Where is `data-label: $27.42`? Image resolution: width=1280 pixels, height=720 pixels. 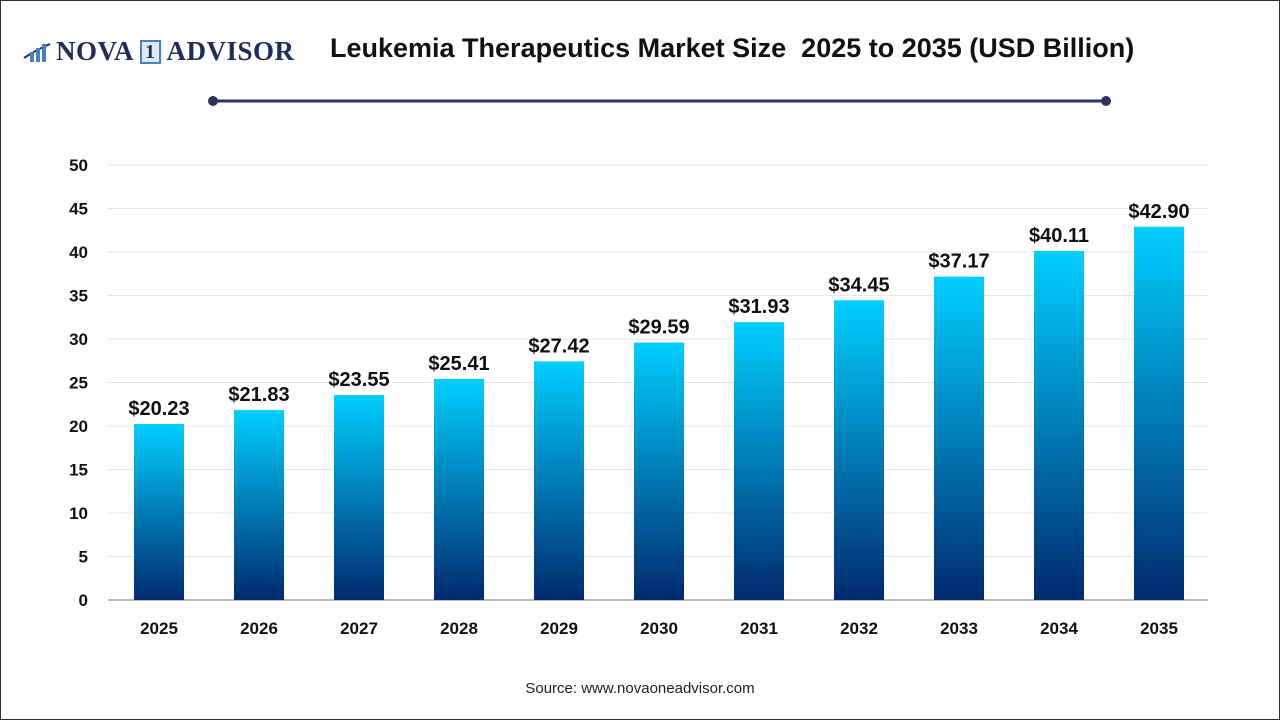 data-label: $27.42 is located at coordinates (558, 346).